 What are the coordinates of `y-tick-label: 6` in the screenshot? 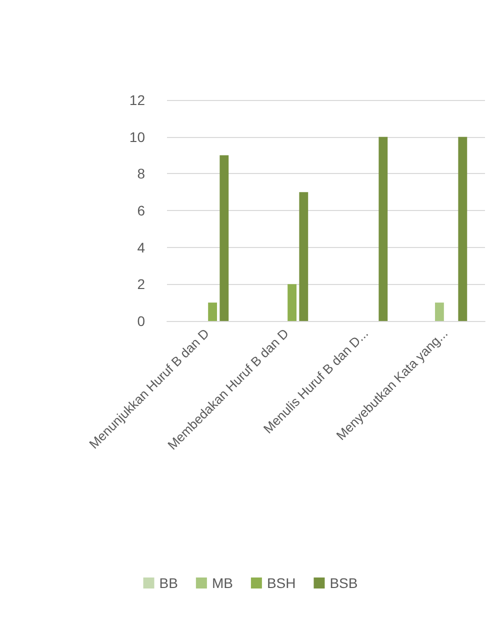 It's located at (141, 210).